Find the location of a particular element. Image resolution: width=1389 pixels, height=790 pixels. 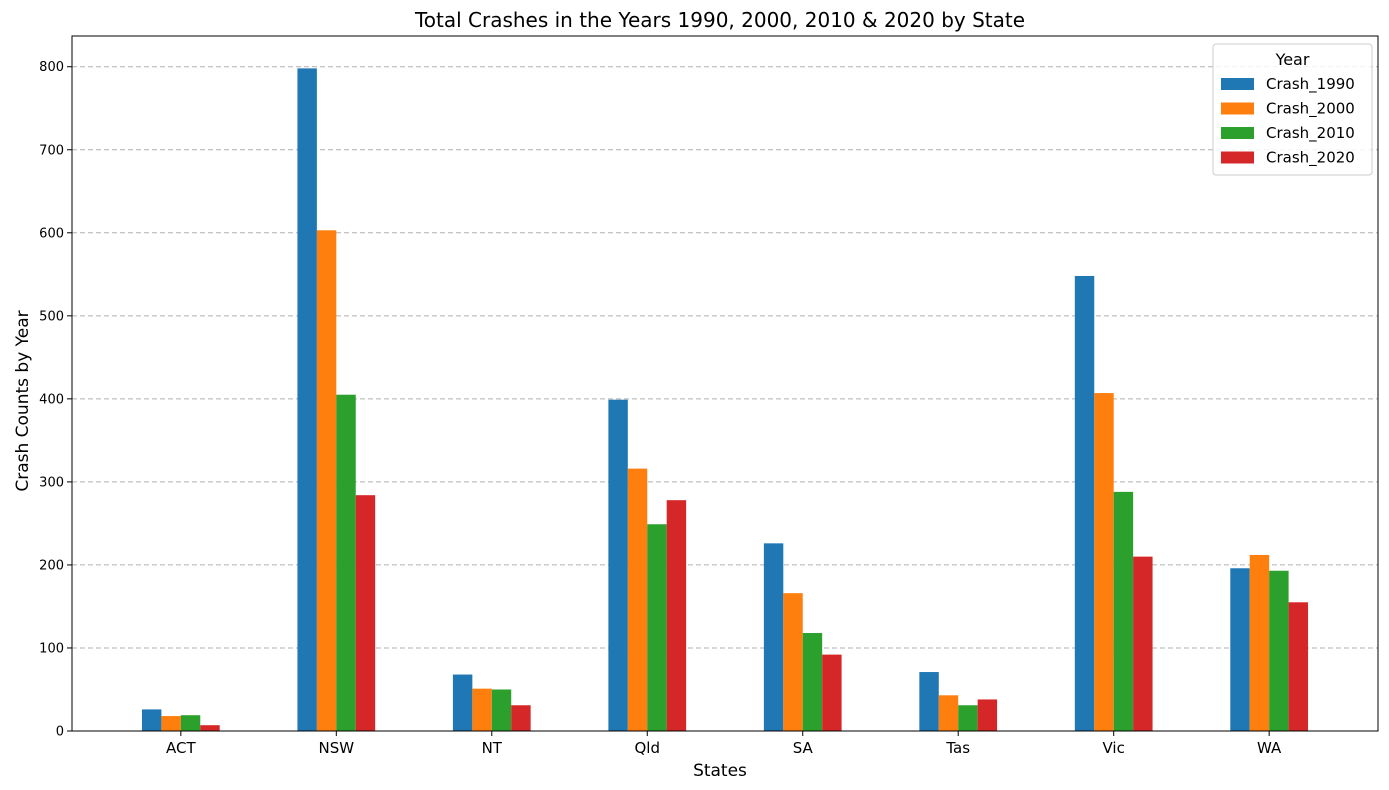

bar-vic-crash-2000 is located at coordinates (1104, 562).